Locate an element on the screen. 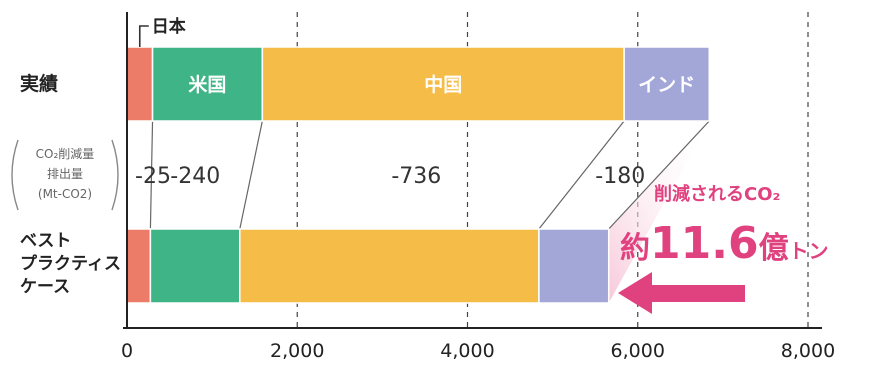 The width and height of the screenshot is (871, 367). reduction-value: -180 is located at coordinates (620, 176).